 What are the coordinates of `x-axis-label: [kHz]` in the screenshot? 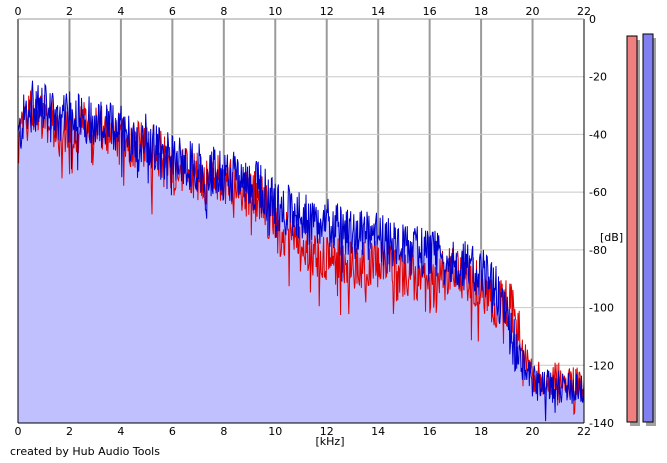 It's located at (330, 441).